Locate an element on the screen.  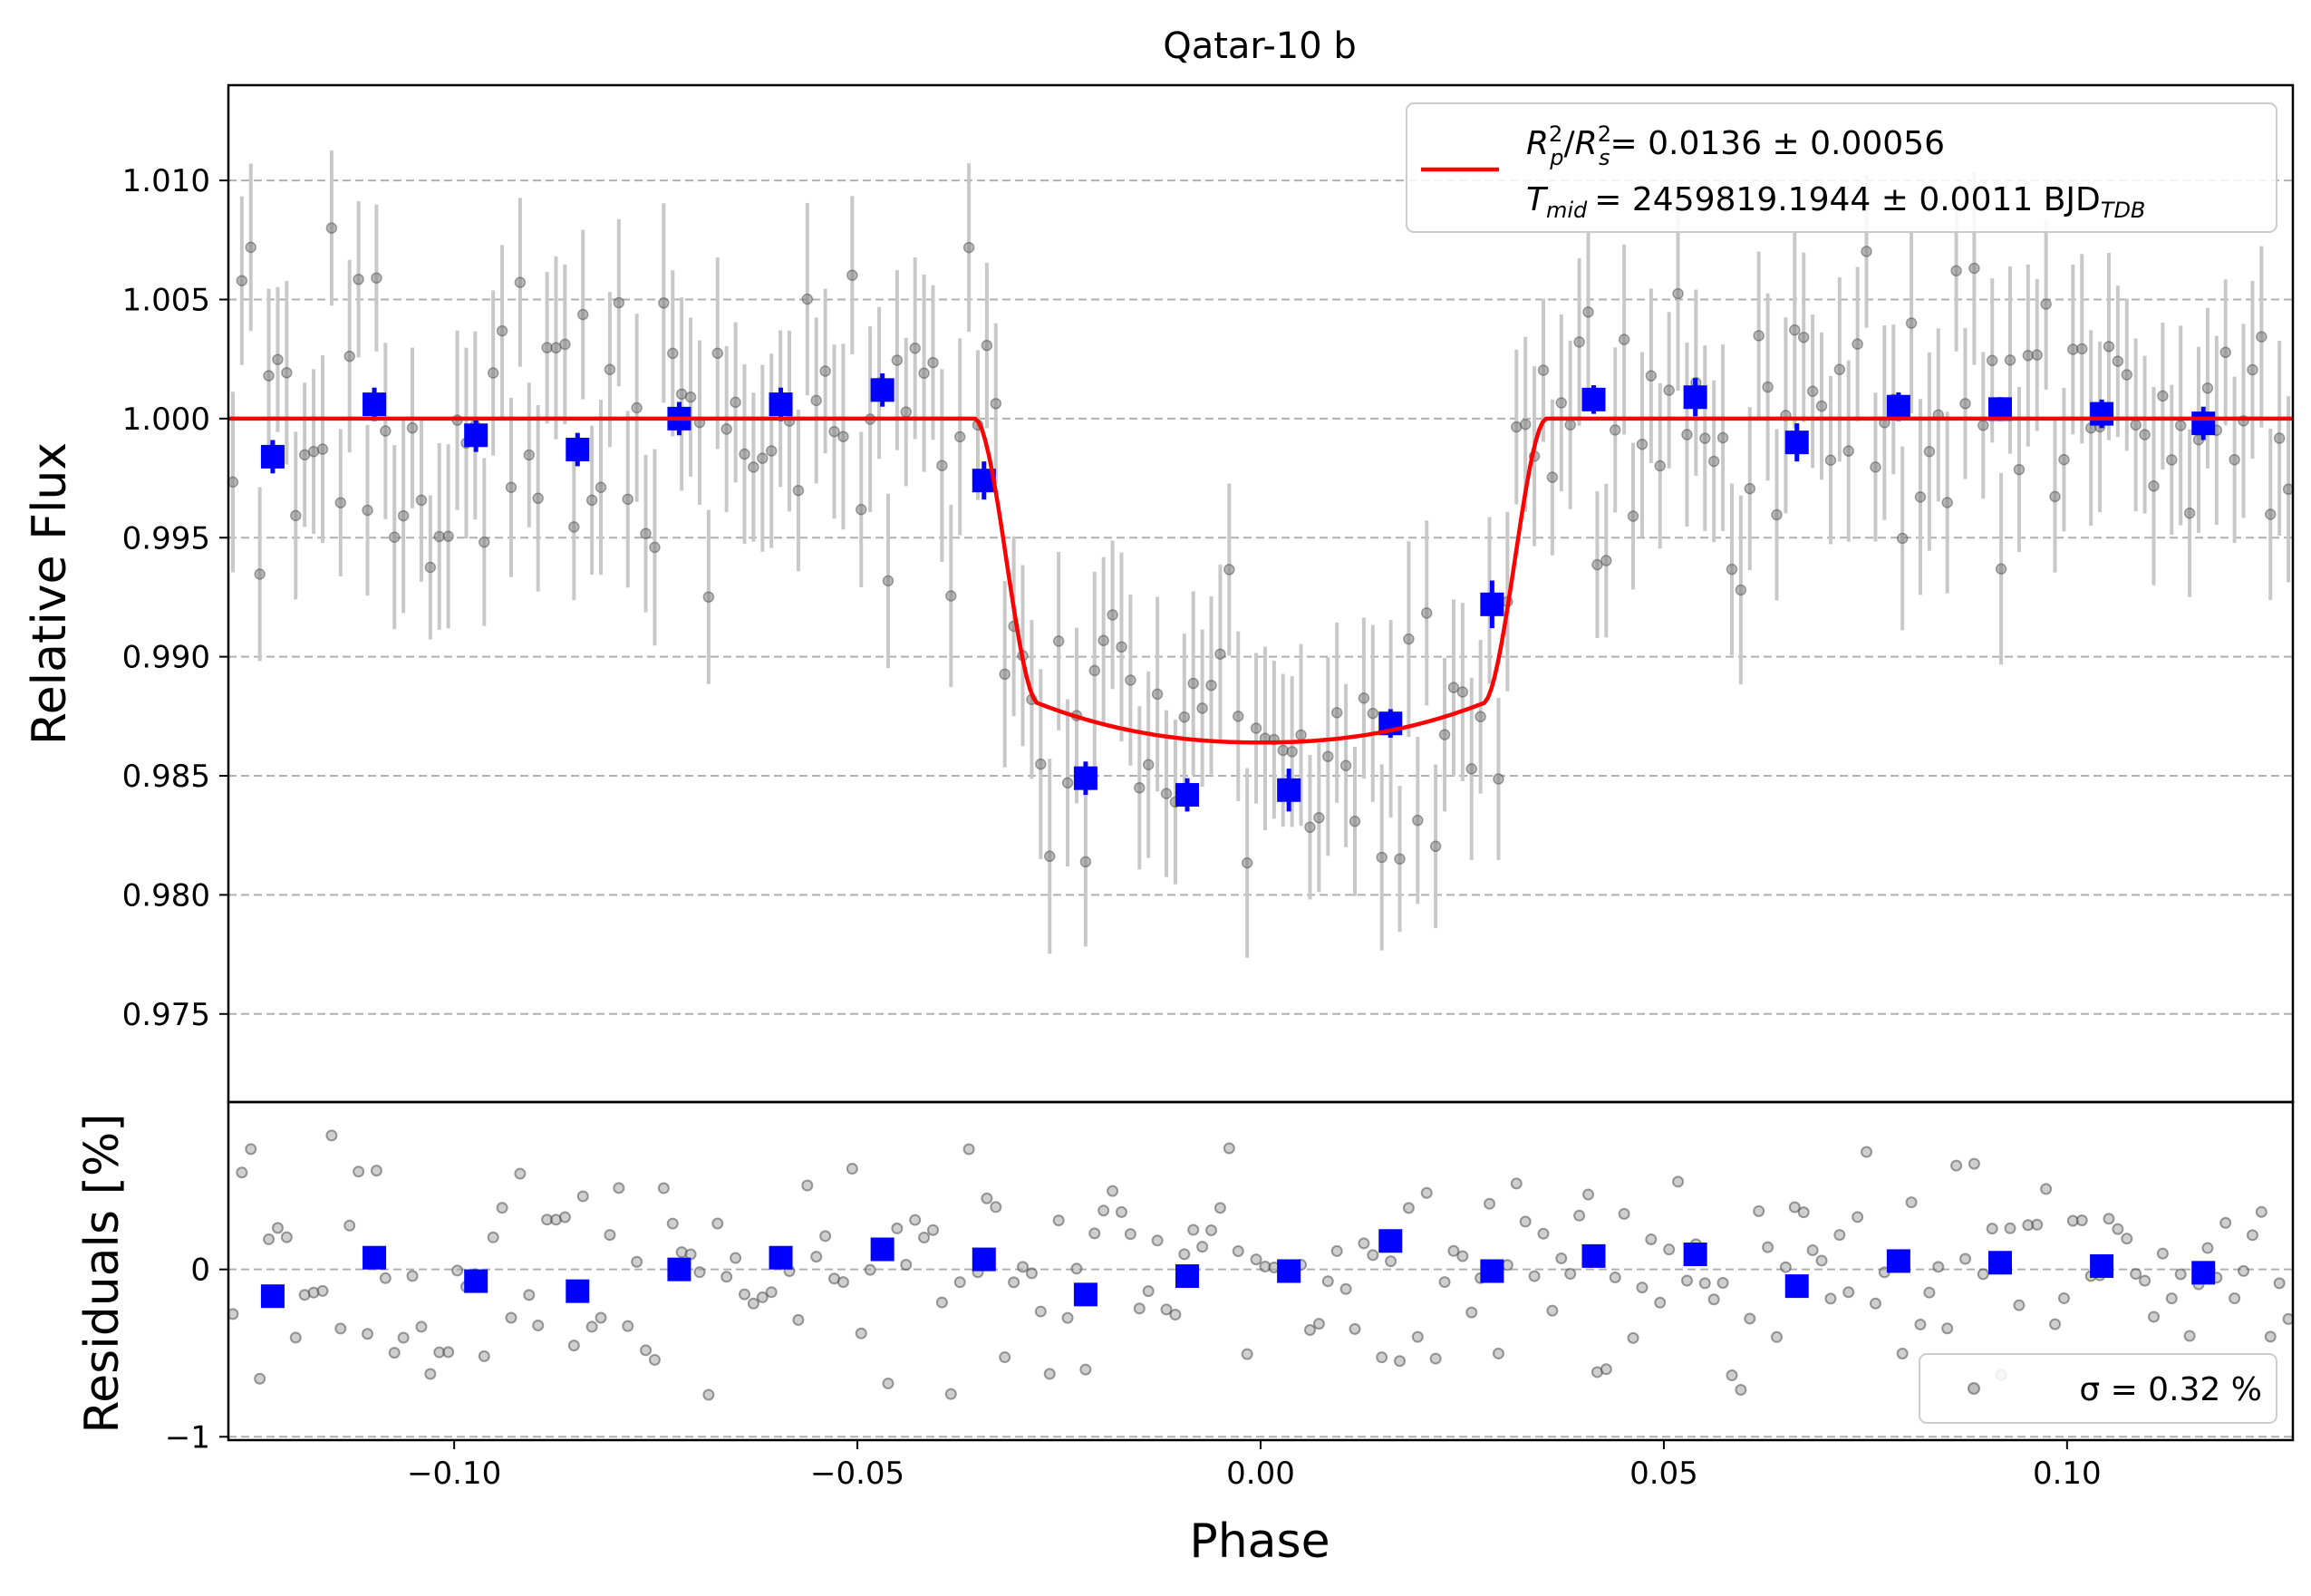
x-tick-label: −0.05 is located at coordinates (857, 1474).